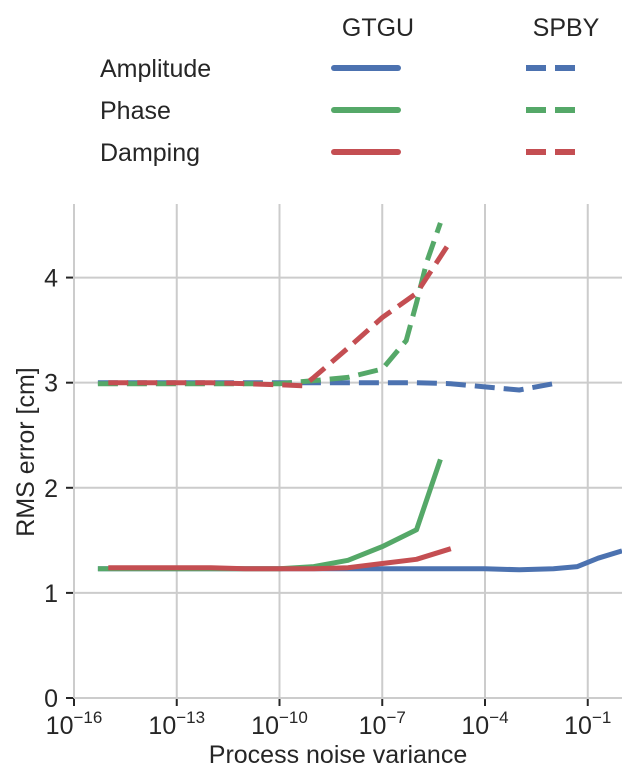 The height and width of the screenshot is (766, 622). I want to click on y-tick-label: 4, so click(51, 279).